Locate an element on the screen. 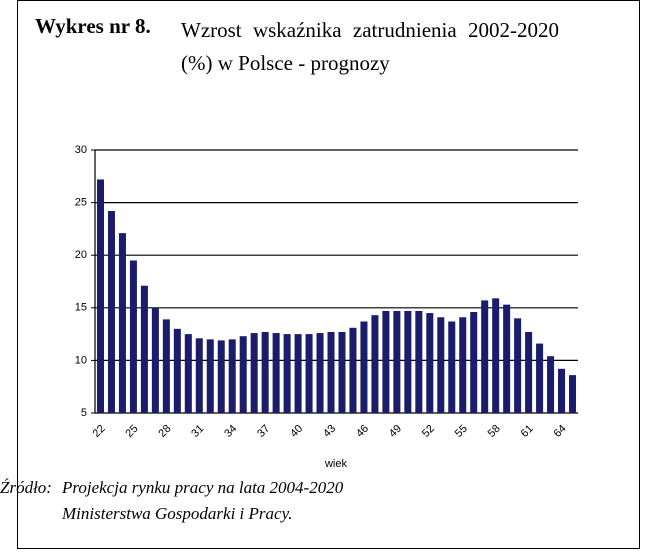 The width and height of the screenshot is (646, 555). x-axis-label: wiek is located at coordinates (336, 464).